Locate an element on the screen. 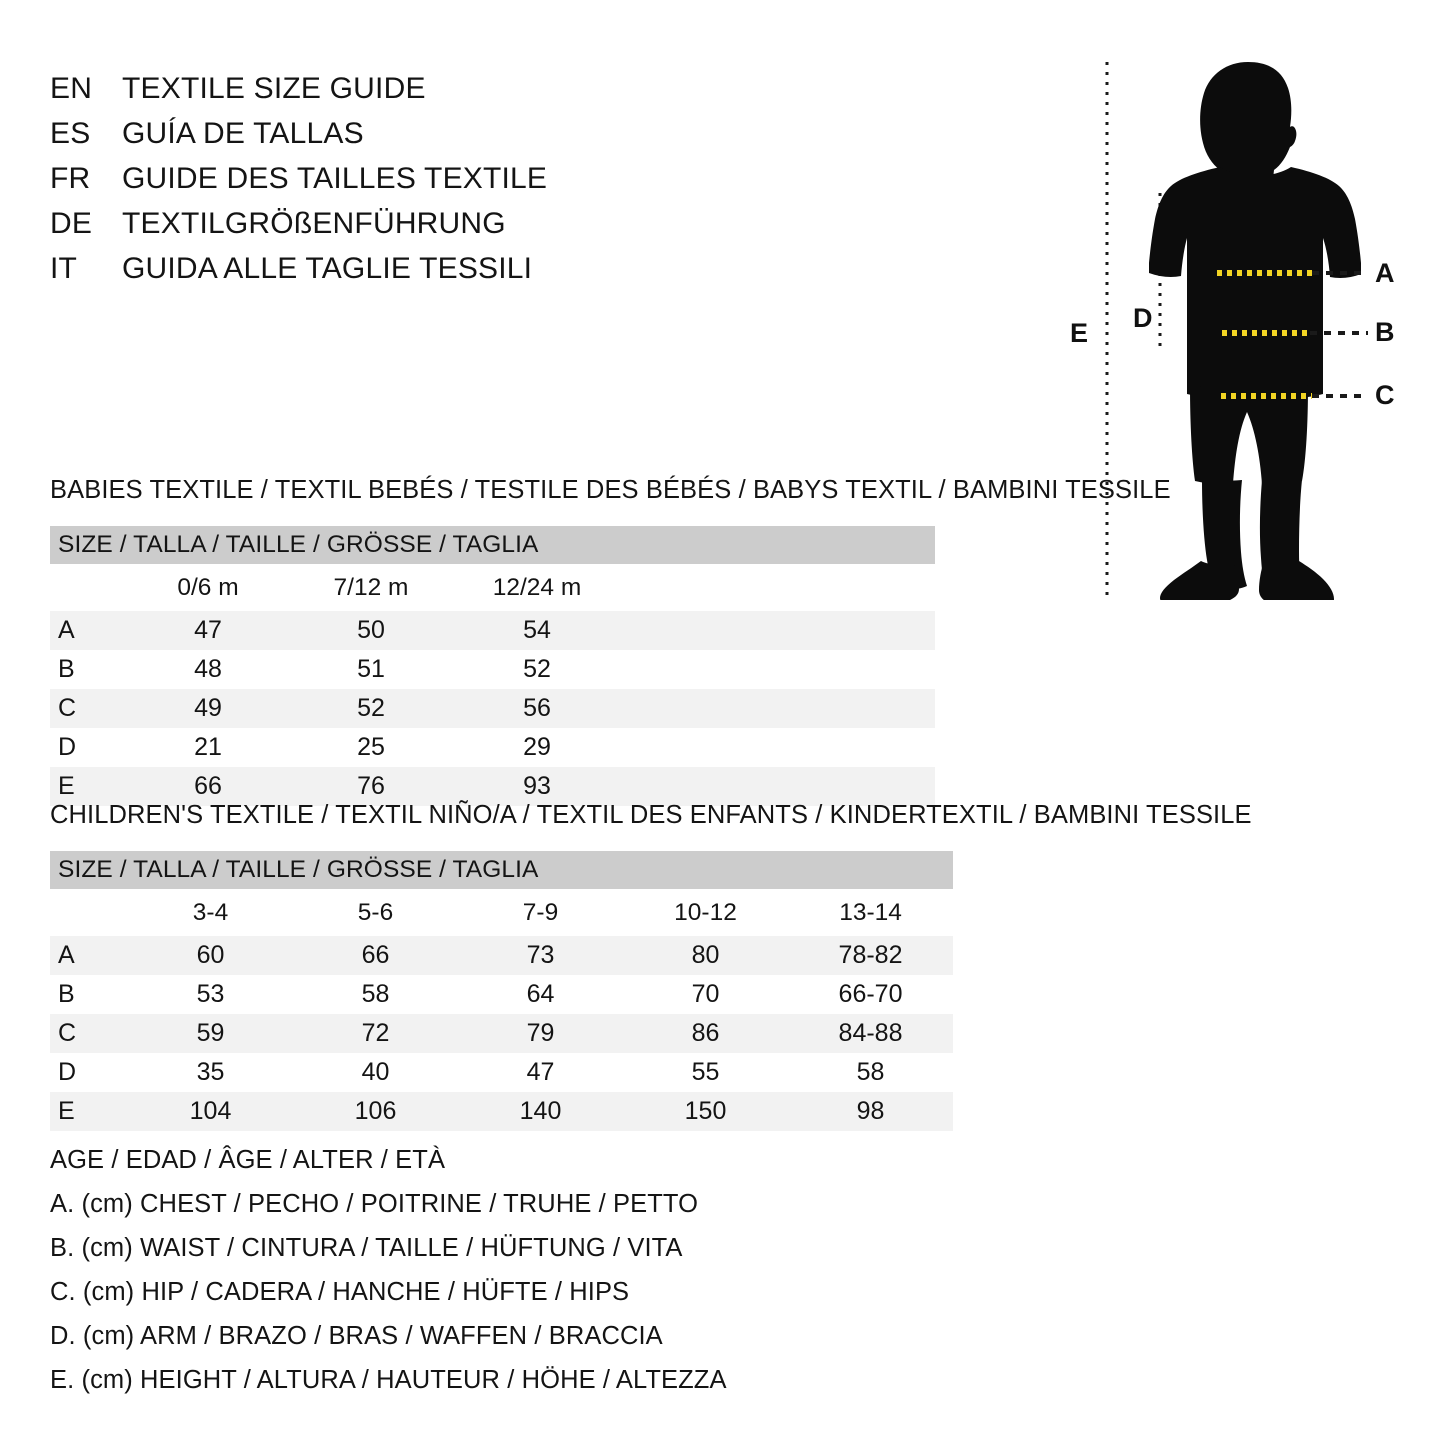  children-cell-d-4: 58 is located at coordinates (871, 1072).